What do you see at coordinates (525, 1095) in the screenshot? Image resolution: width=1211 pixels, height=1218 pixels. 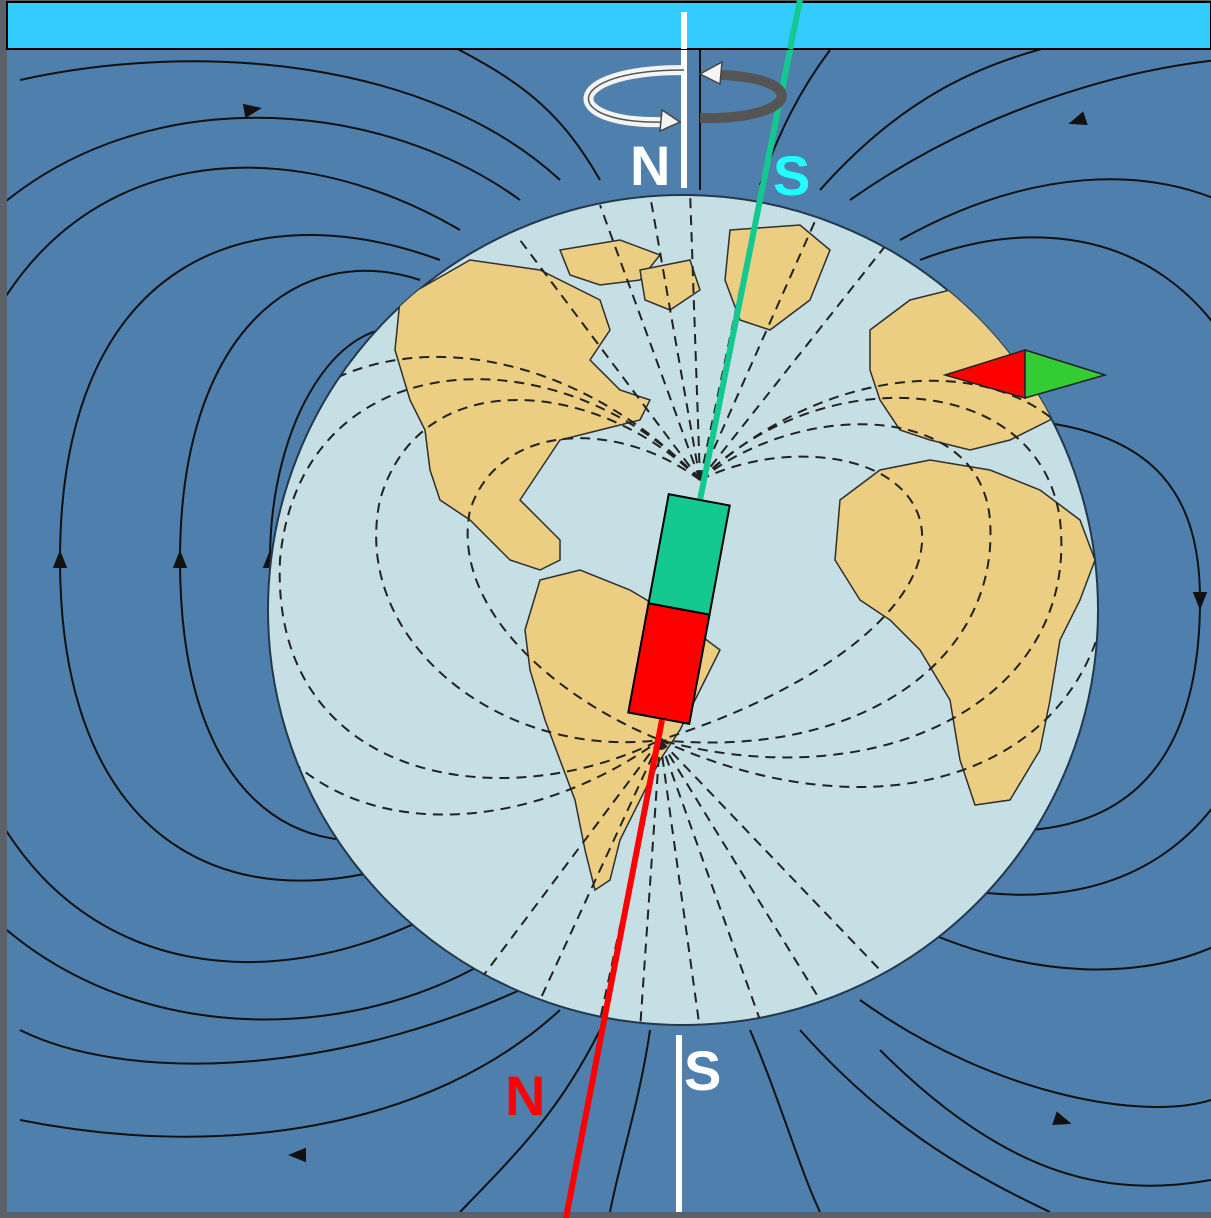 I see `magnetic-north-label: N` at bounding box center [525, 1095].